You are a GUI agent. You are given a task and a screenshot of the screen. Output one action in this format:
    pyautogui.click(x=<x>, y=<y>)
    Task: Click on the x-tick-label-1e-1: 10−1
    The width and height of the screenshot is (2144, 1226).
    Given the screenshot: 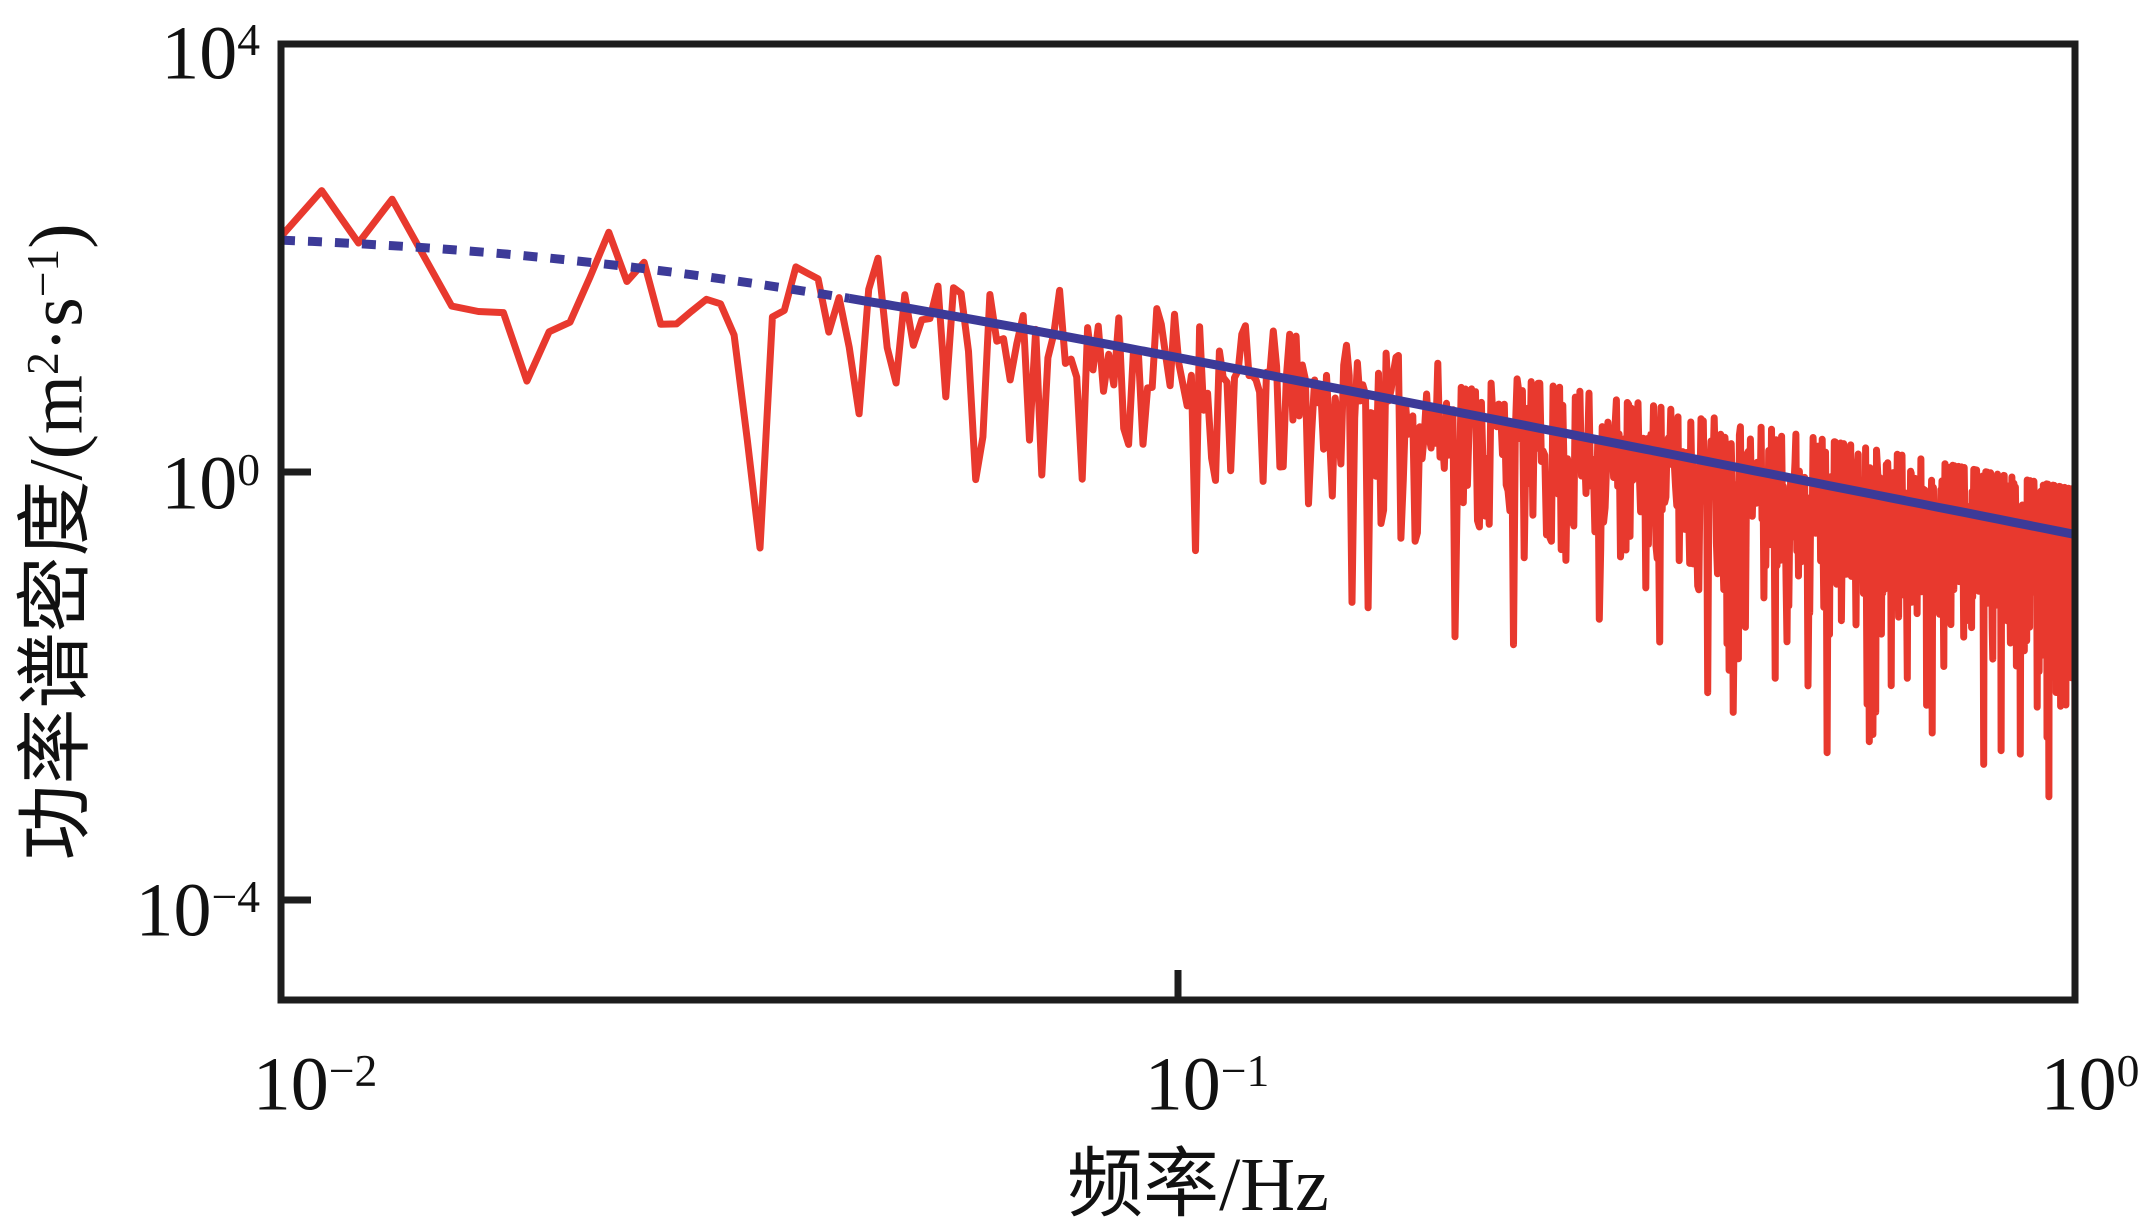 What is the action you would take?
    pyautogui.click(x=1207, y=1078)
    